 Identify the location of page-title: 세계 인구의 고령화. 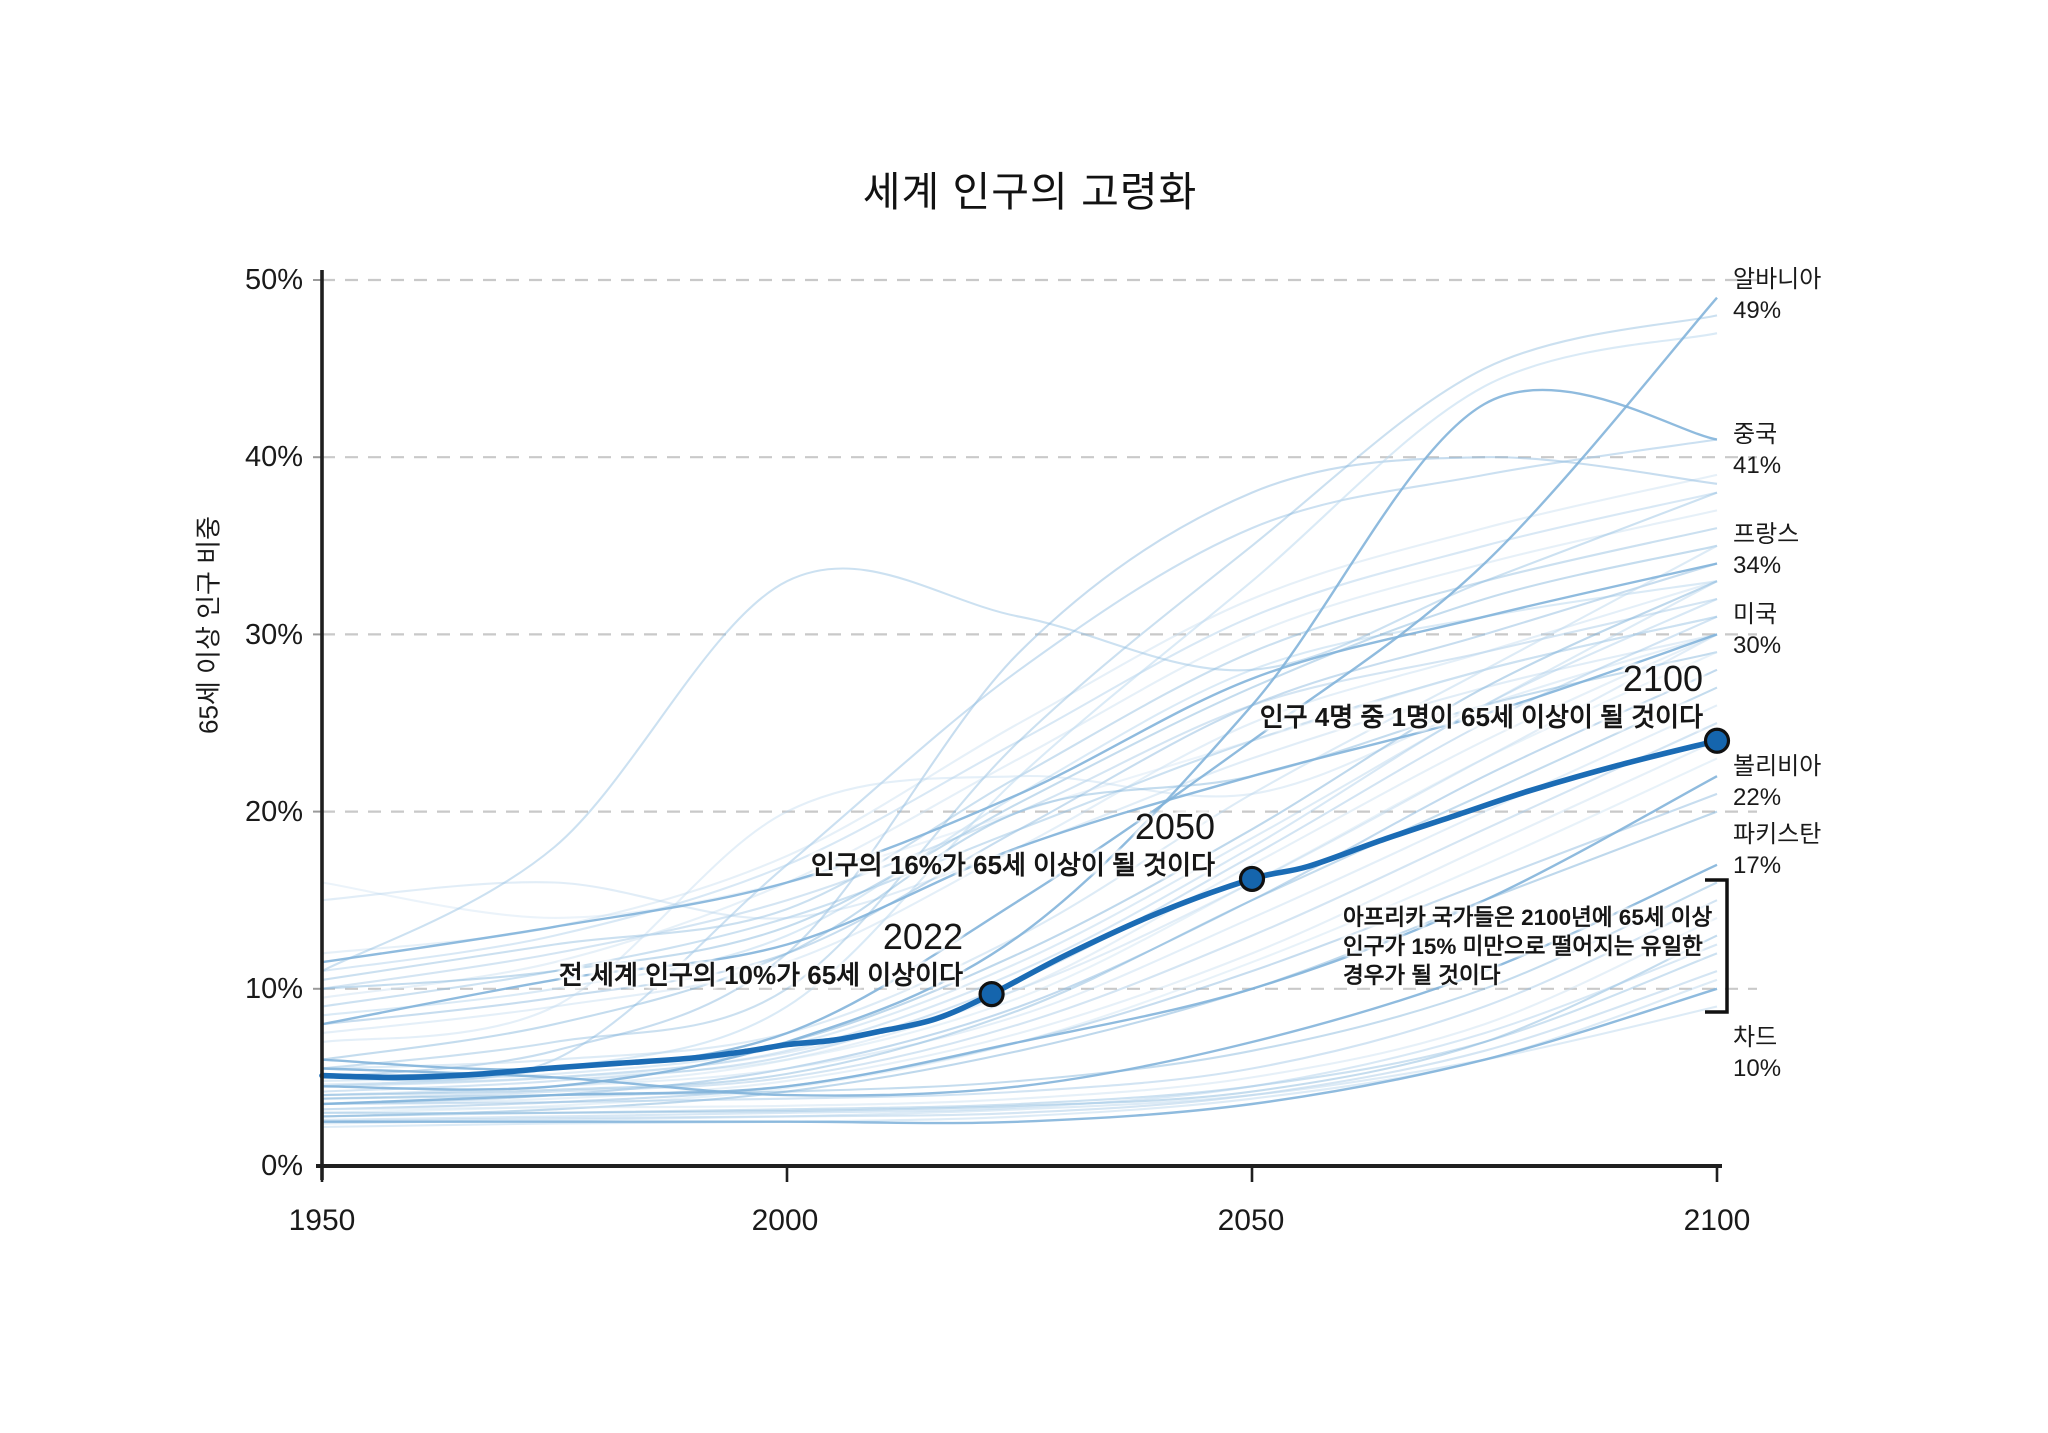
(1030, 192).